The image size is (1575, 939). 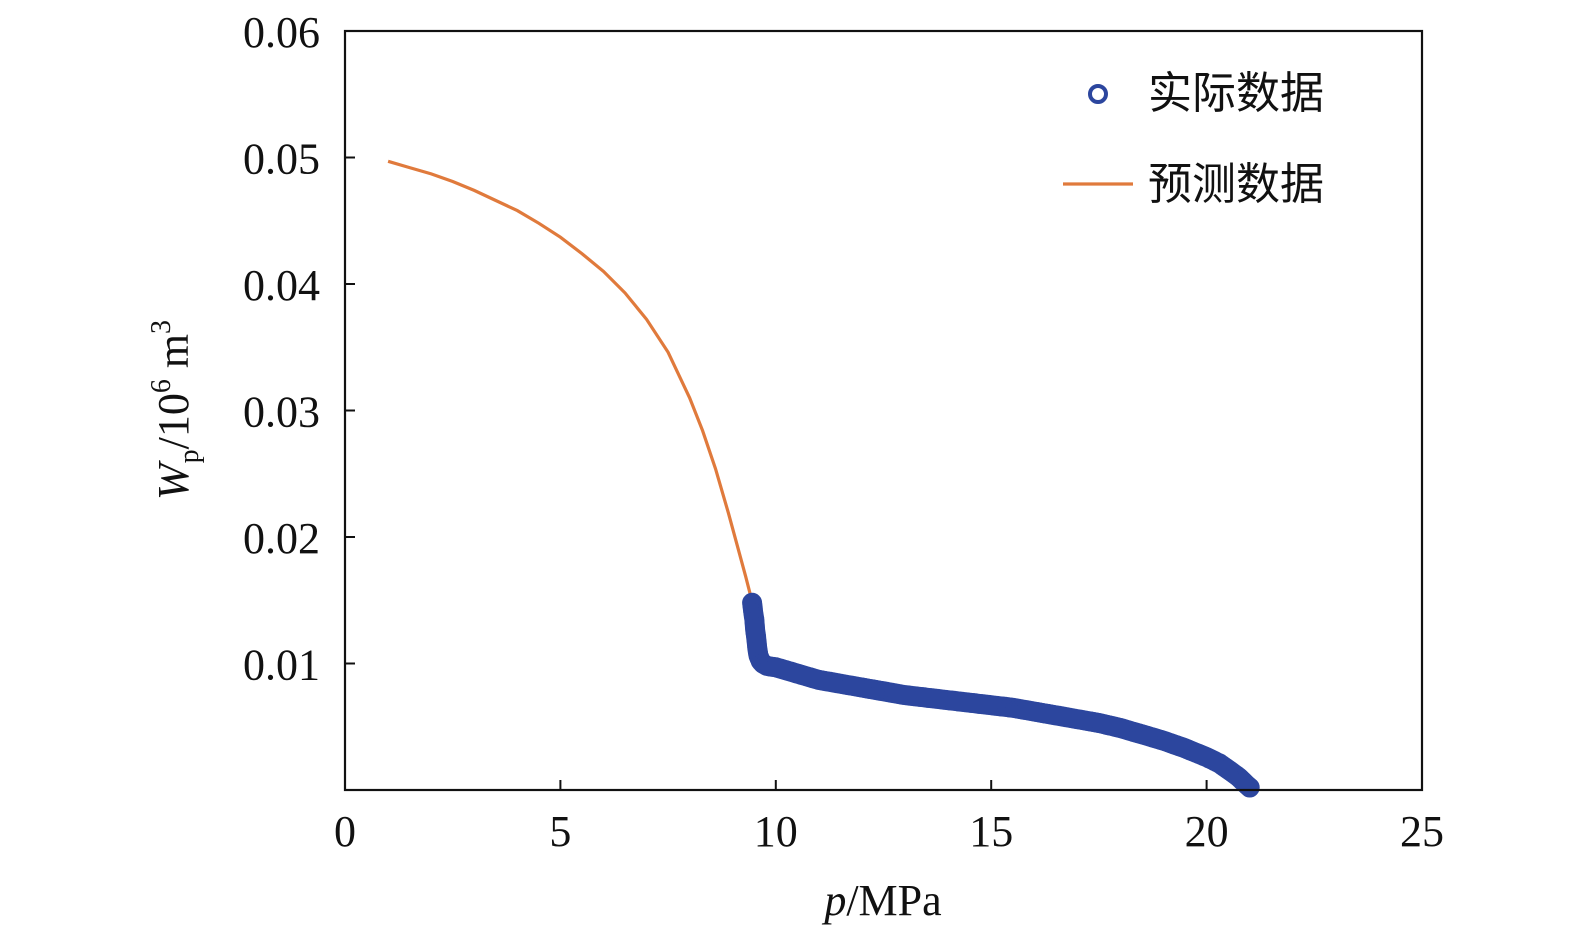 I want to click on x-axis-title: p/MPa, so click(x=881, y=900).